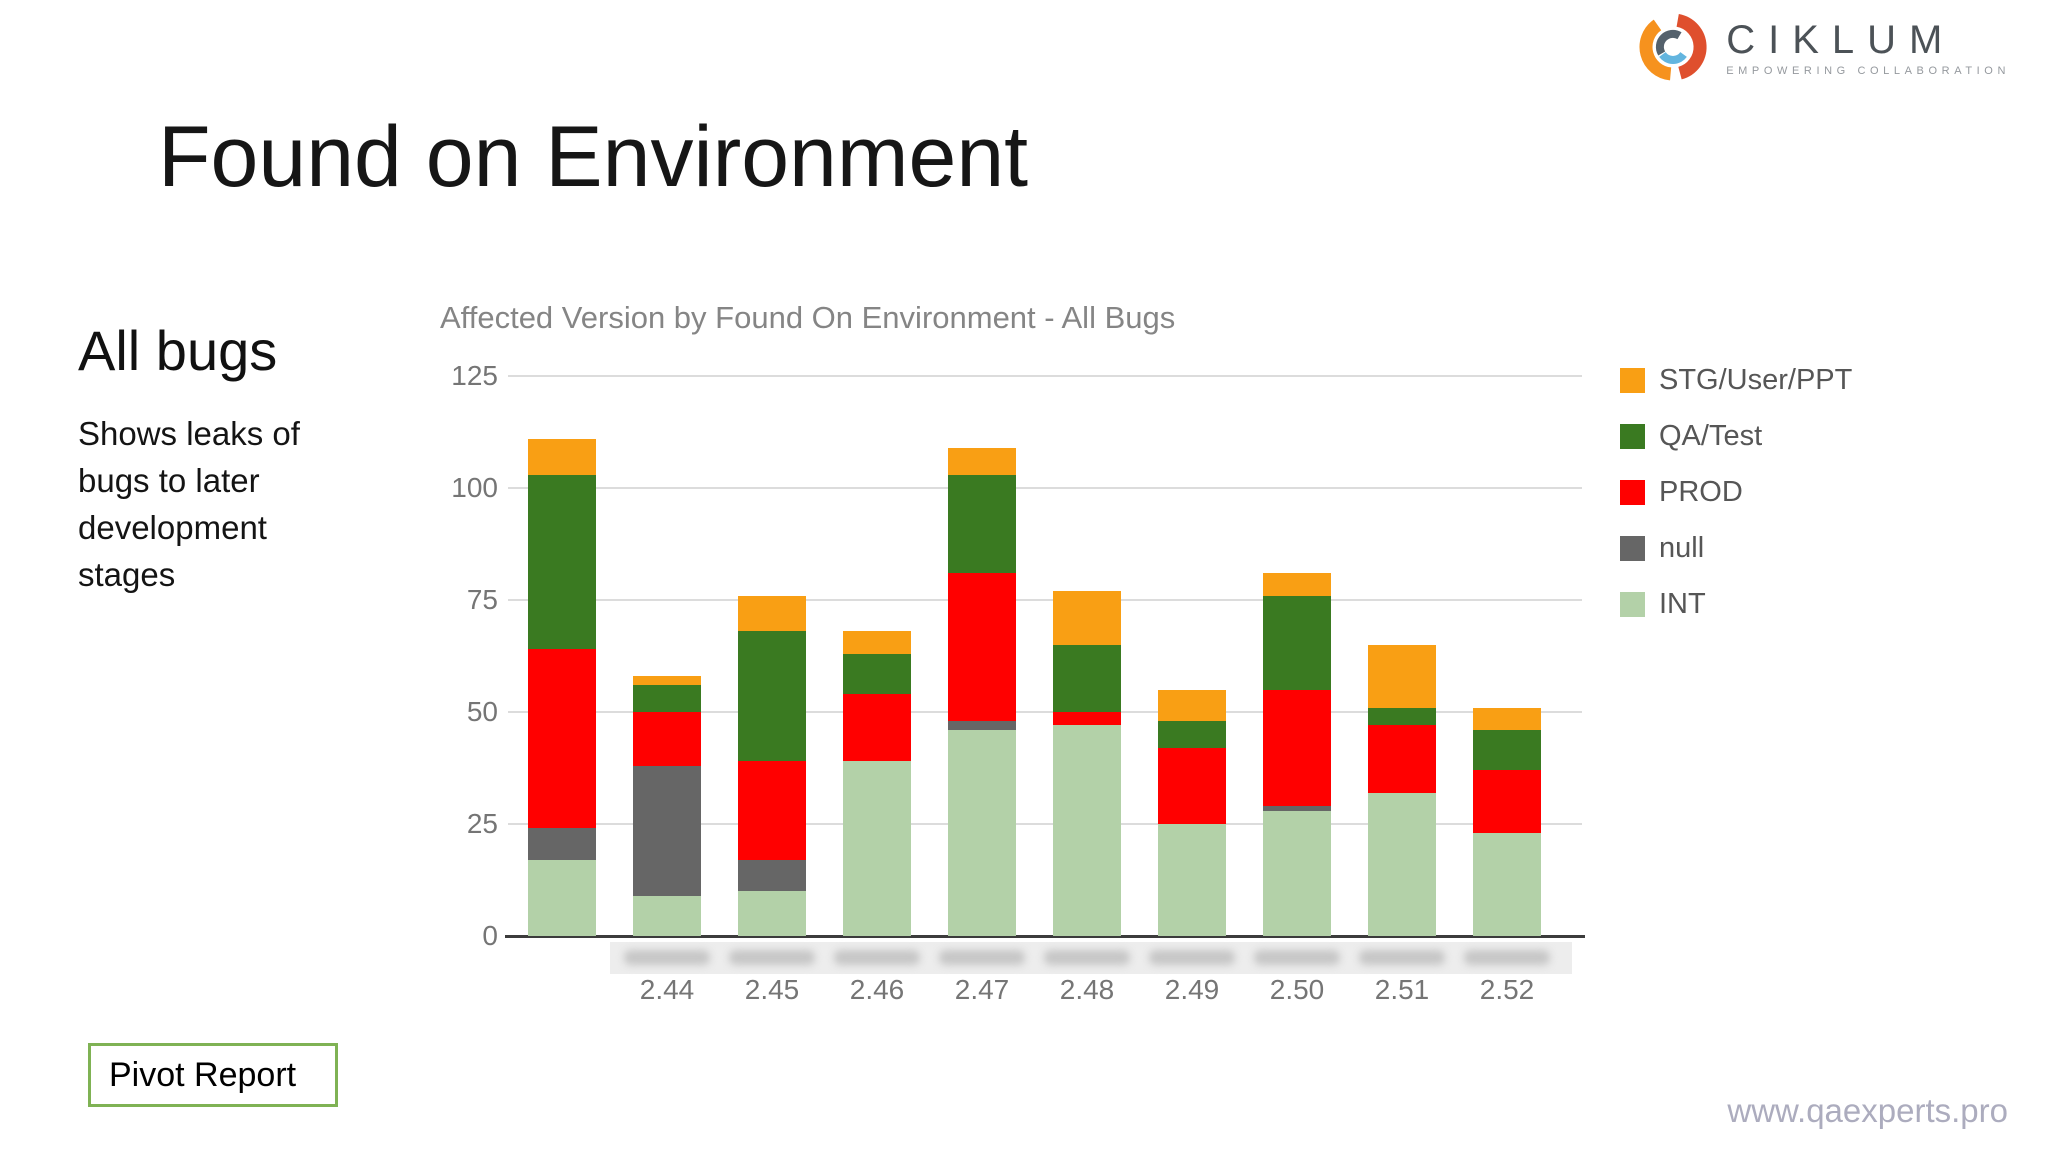 The height and width of the screenshot is (1152, 2048). Describe the element at coordinates (1297, 989) in the screenshot. I see `x-axis-label: 2.50` at that location.